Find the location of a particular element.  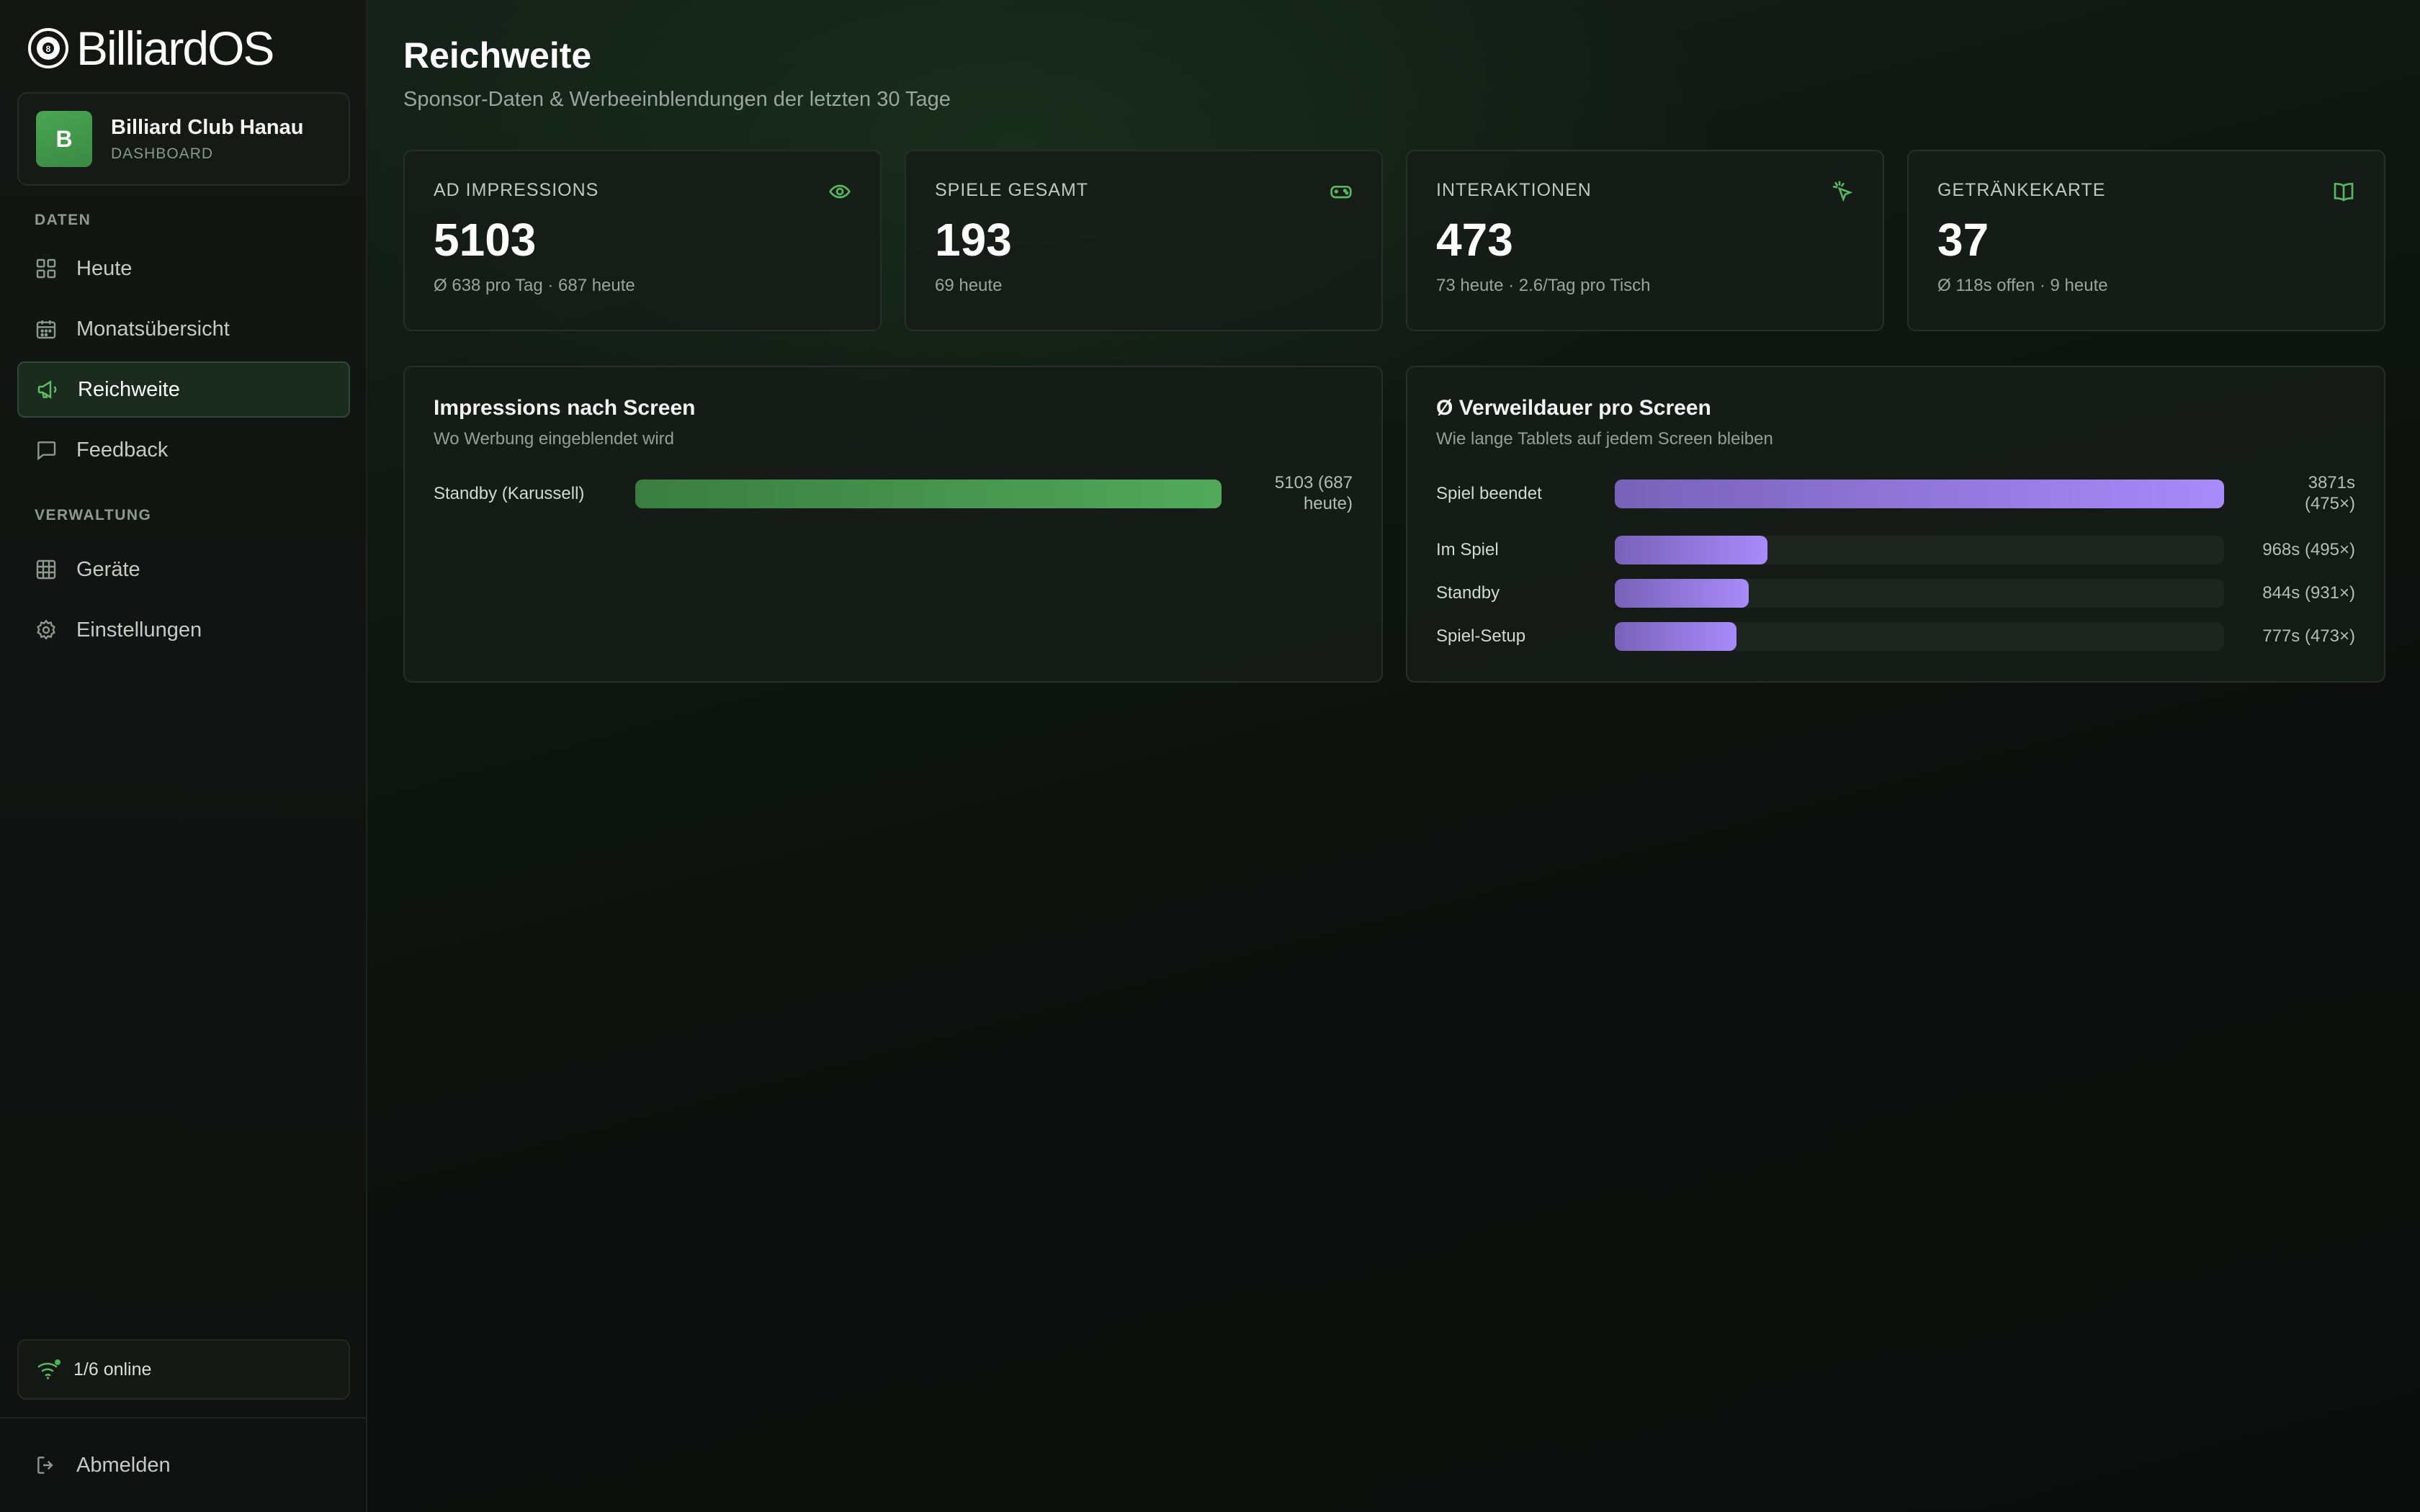

club-role: DASHBOARD is located at coordinates (162, 154).